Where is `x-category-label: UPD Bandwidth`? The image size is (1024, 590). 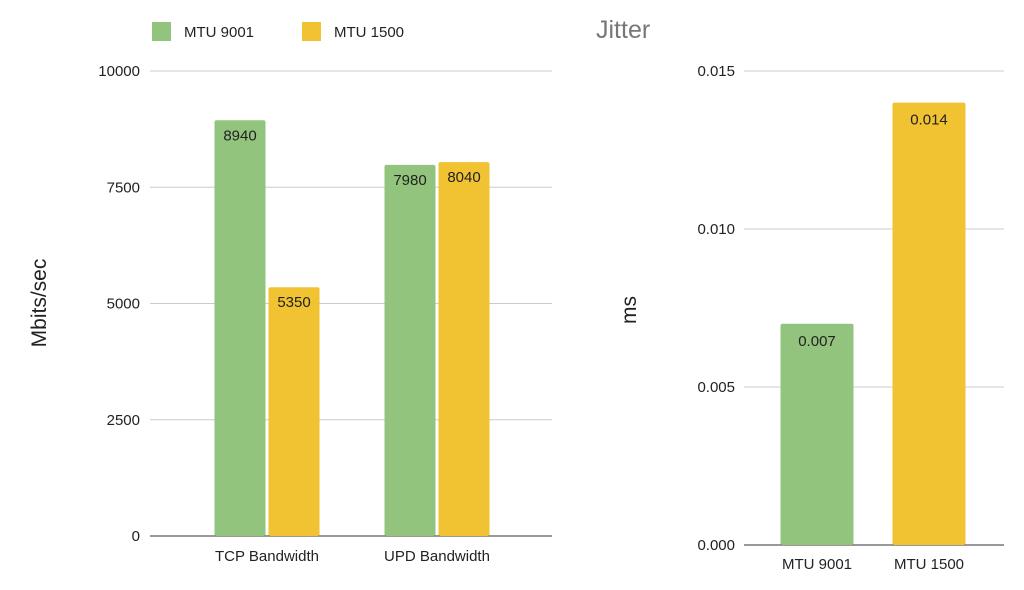 x-category-label: UPD Bandwidth is located at coordinates (437, 556).